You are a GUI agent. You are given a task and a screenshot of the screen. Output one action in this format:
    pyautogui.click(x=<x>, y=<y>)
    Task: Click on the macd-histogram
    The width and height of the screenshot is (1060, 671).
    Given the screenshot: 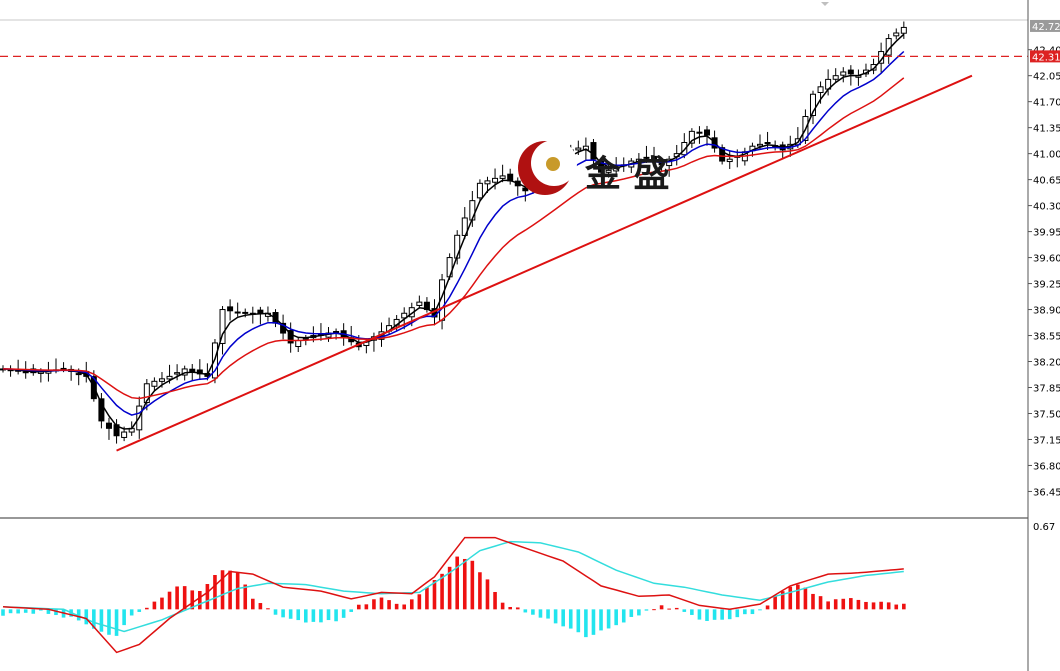 What is the action you would take?
    pyautogui.click(x=453, y=597)
    